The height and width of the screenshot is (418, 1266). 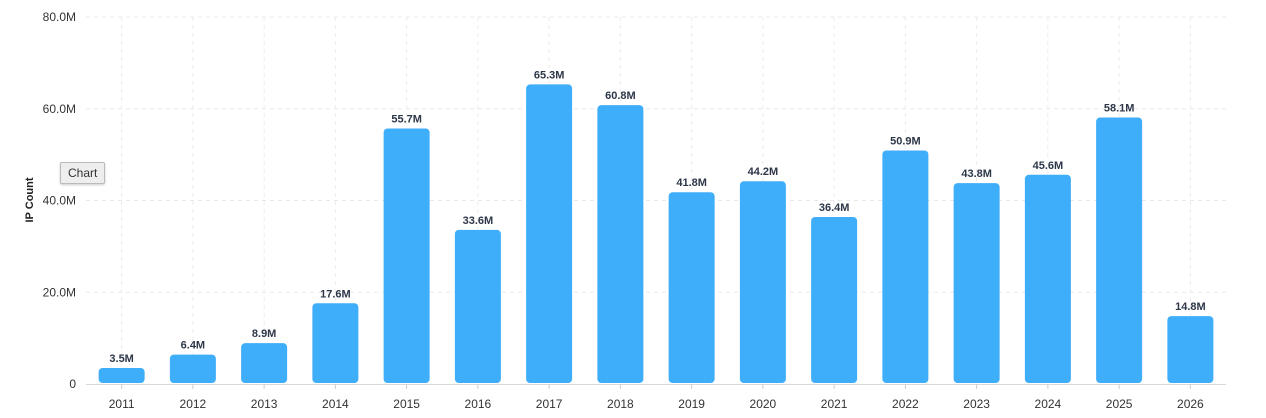 What do you see at coordinates (264, 334) in the screenshot?
I see `data-label-2013: 8.9M` at bounding box center [264, 334].